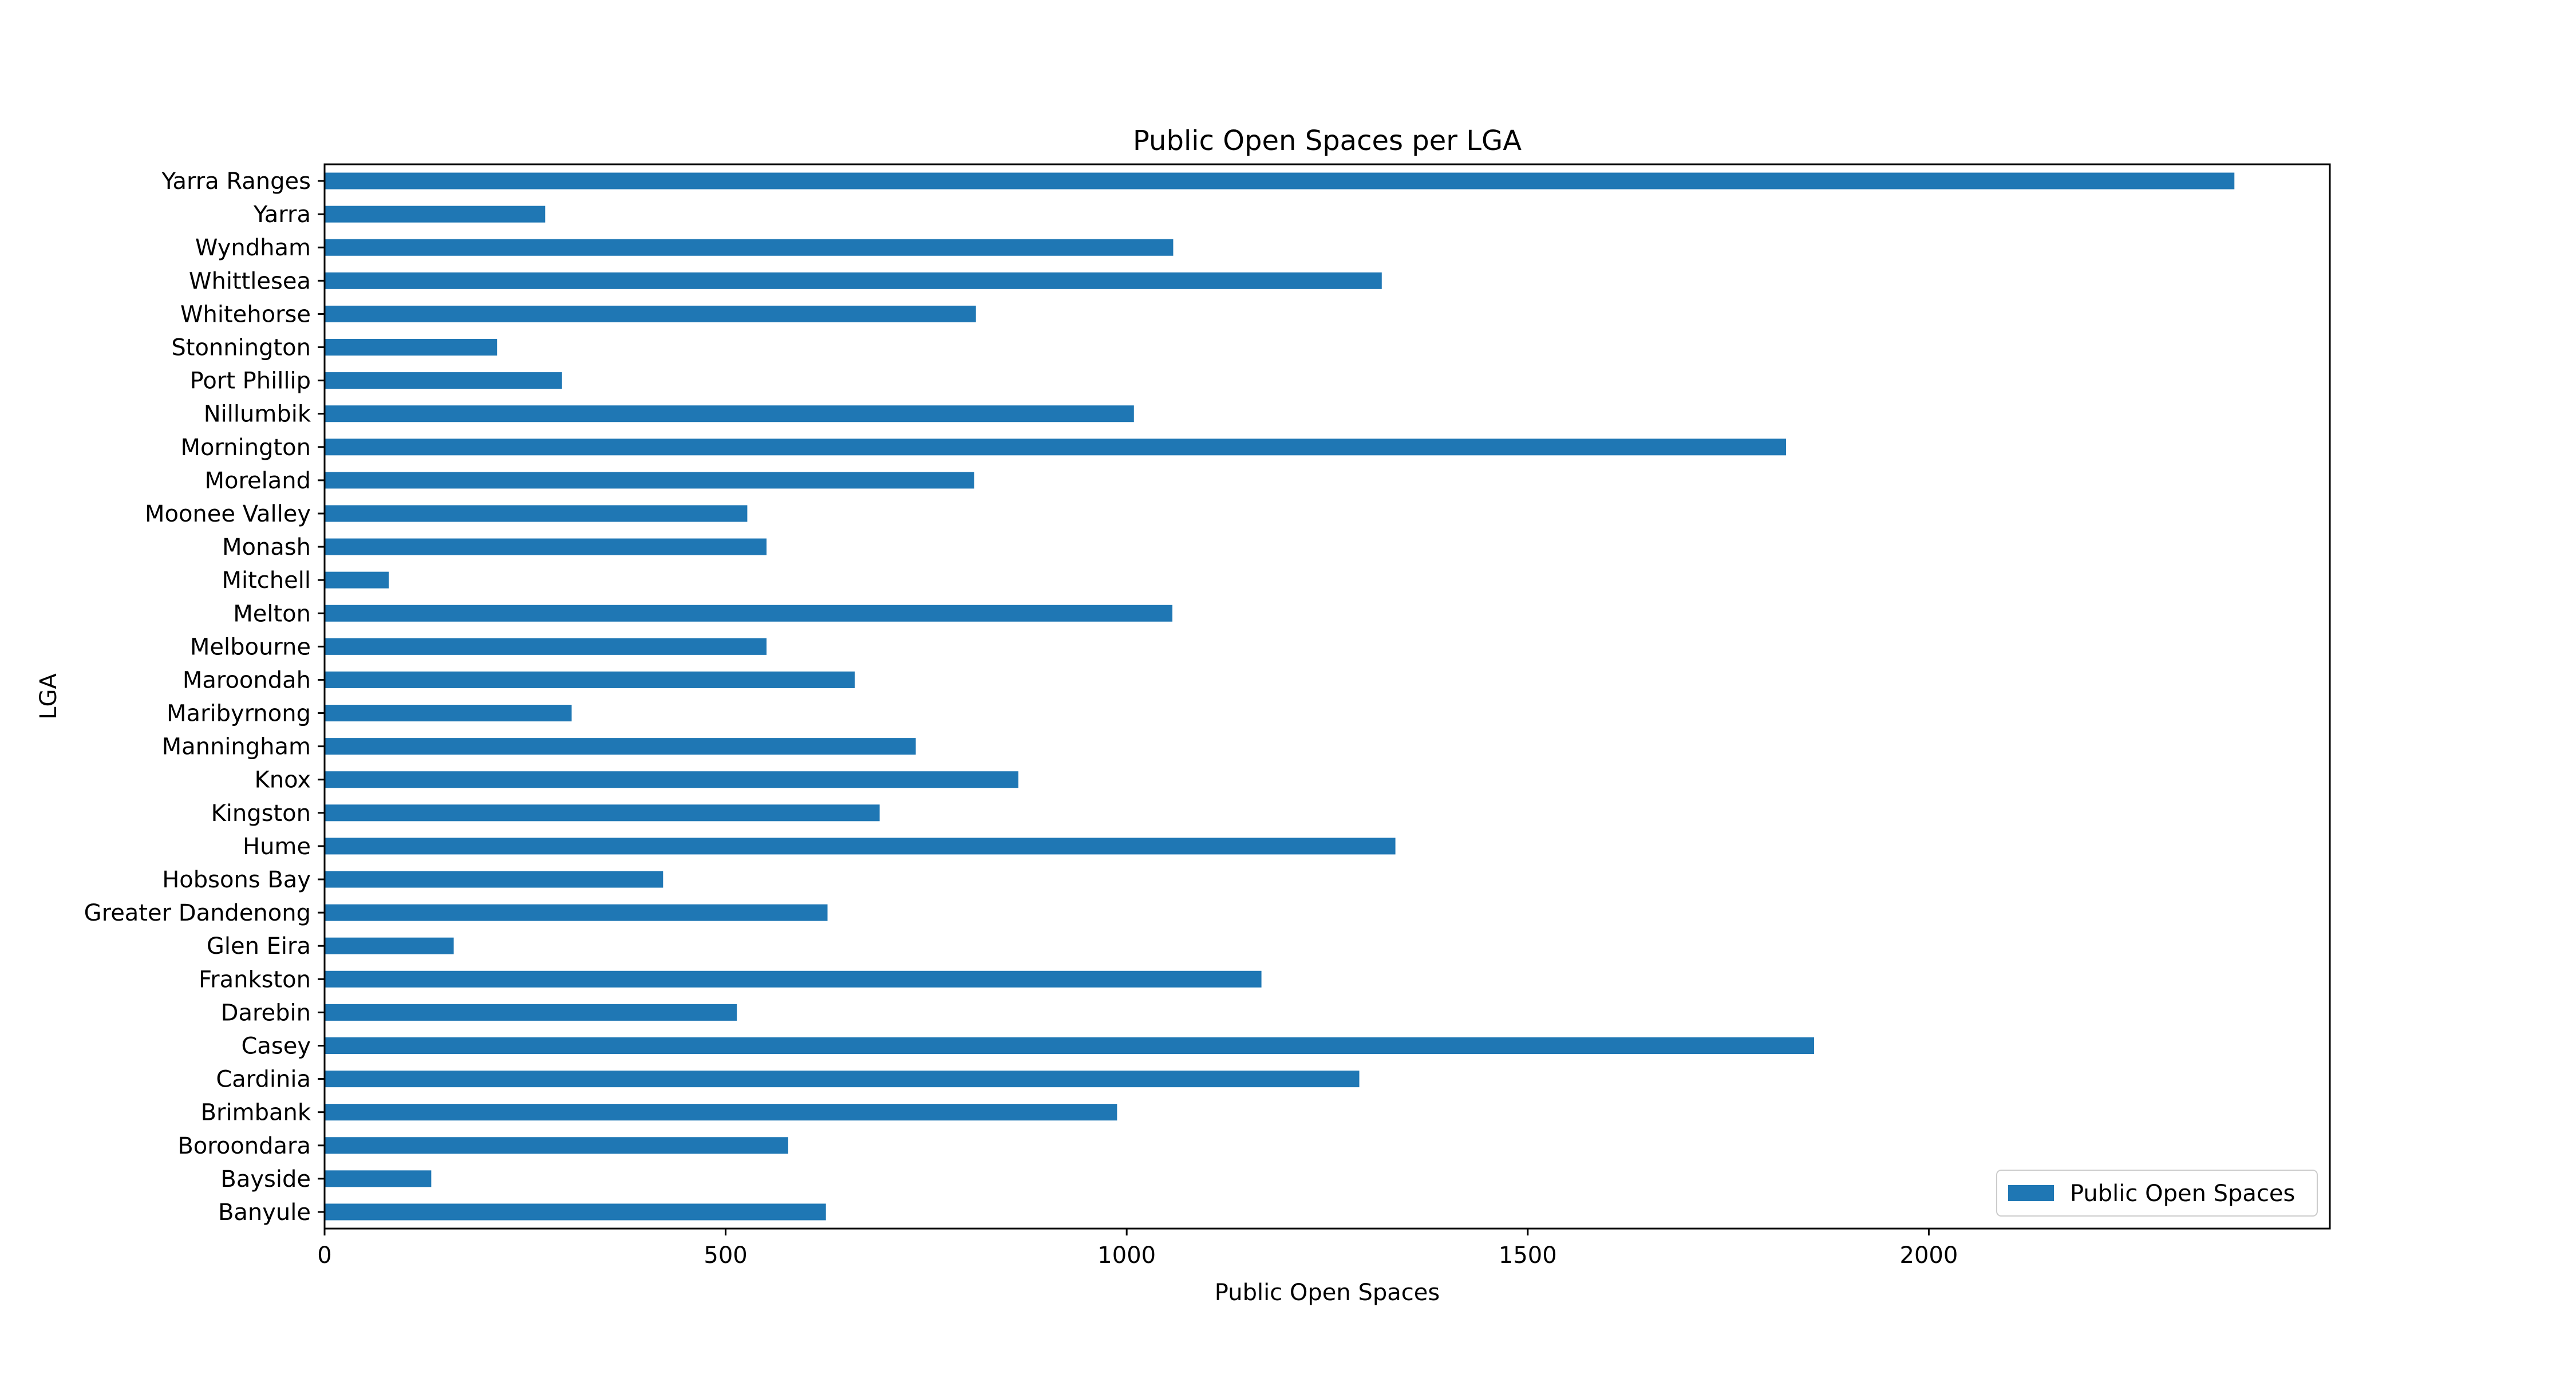 The image size is (2576, 1374). What do you see at coordinates (250, 281) in the screenshot?
I see `y-tick-label: Whittlesea` at bounding box center [250, 281].